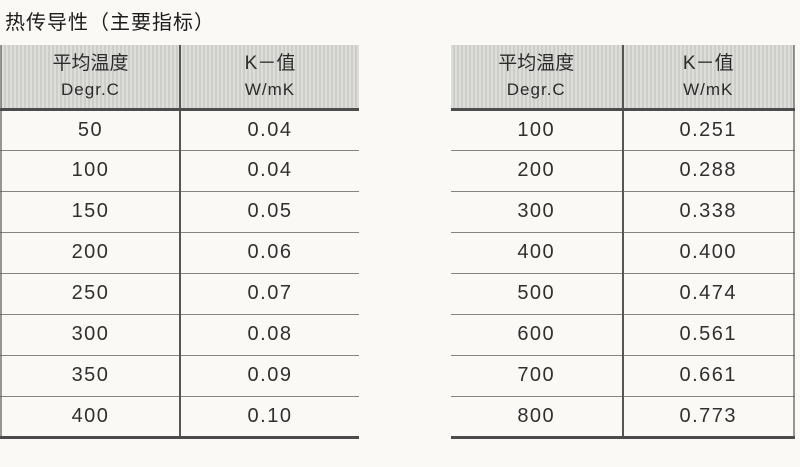 The height and width of the screenshot is (467, 800). I want to click on temperature-cell: 350, so click(90, 376).